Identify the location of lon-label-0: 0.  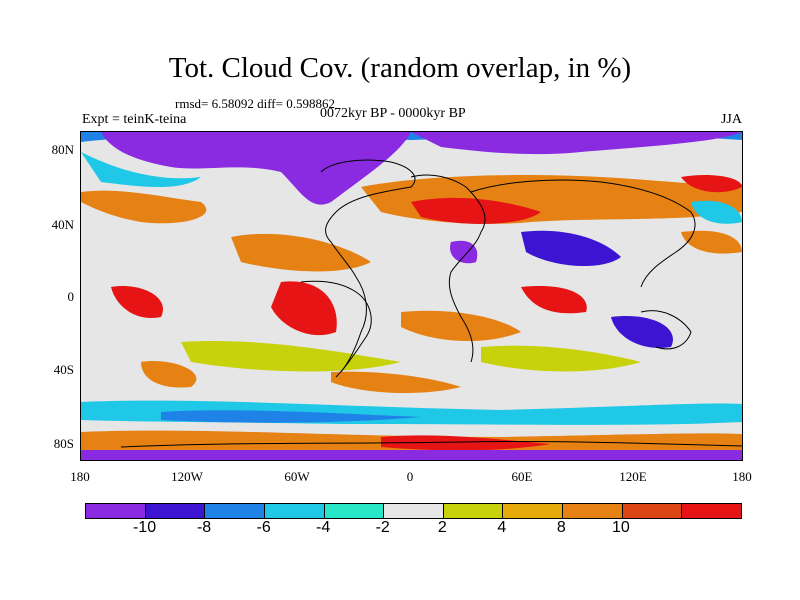
(410, 476).